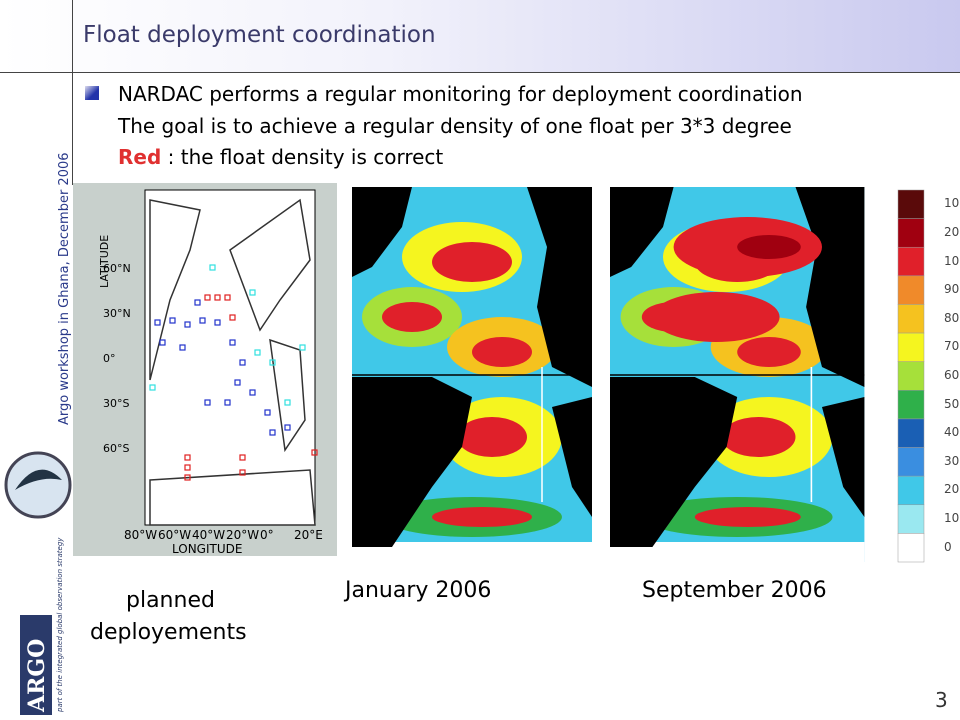 The image size is (960, 720). What do you see at coordinates (952, 460) in the screenshot?
I see `colorbar-label: 30` at bounding box center [952, 460].